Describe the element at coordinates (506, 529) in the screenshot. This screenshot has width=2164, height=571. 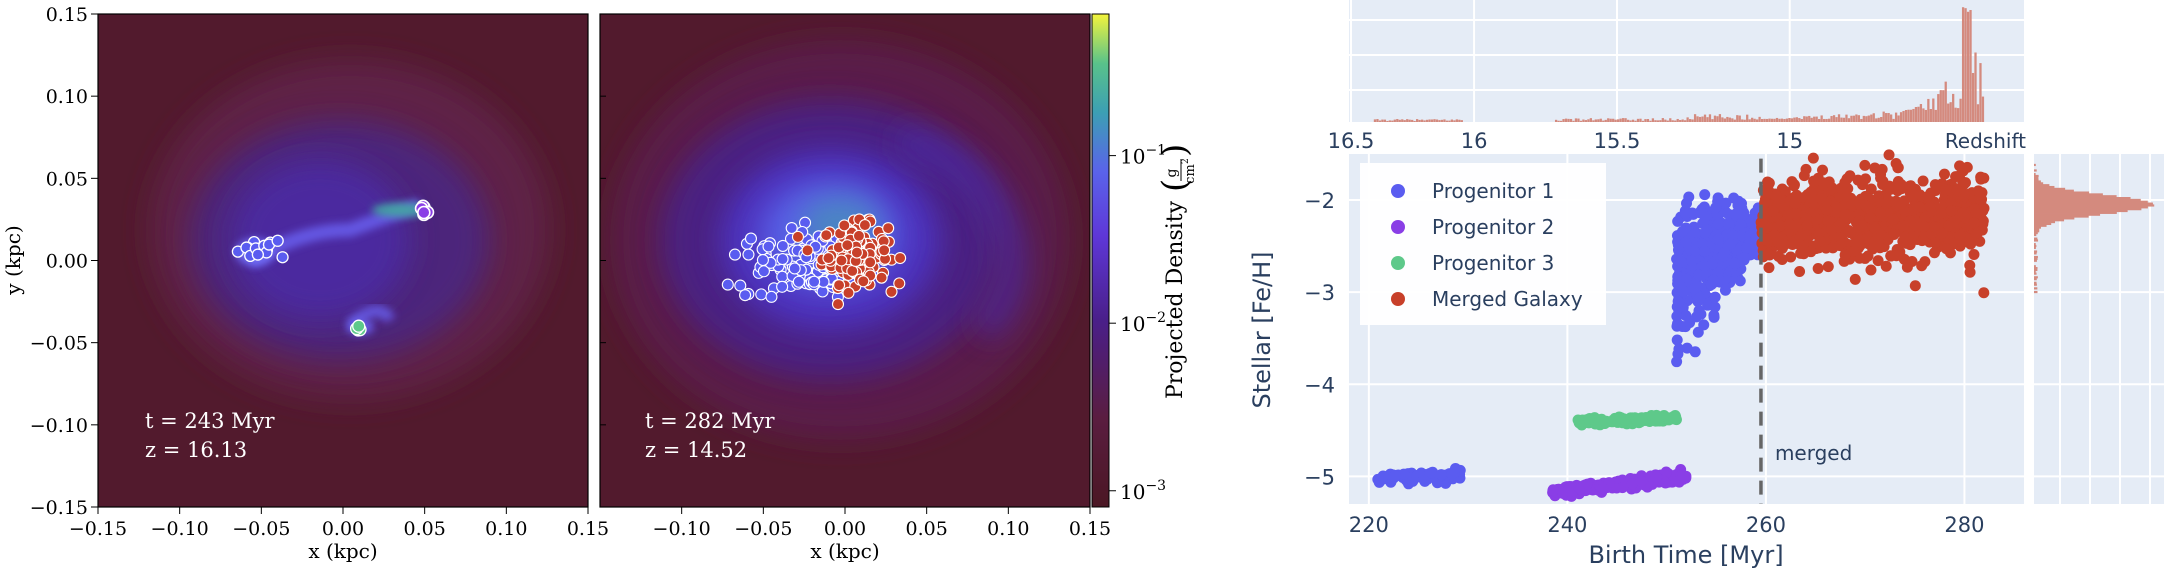
I see `xtick-label-left: 0.10` at that location.